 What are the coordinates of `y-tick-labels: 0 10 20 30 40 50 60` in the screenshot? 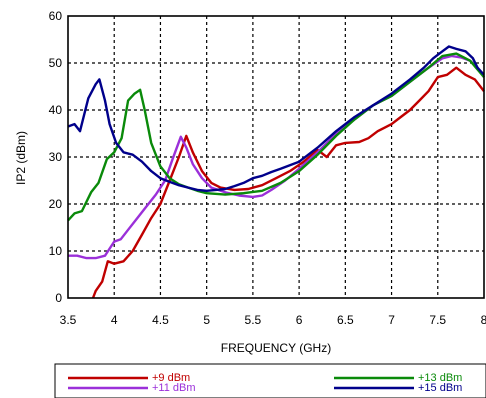 It's located at (56, 157).